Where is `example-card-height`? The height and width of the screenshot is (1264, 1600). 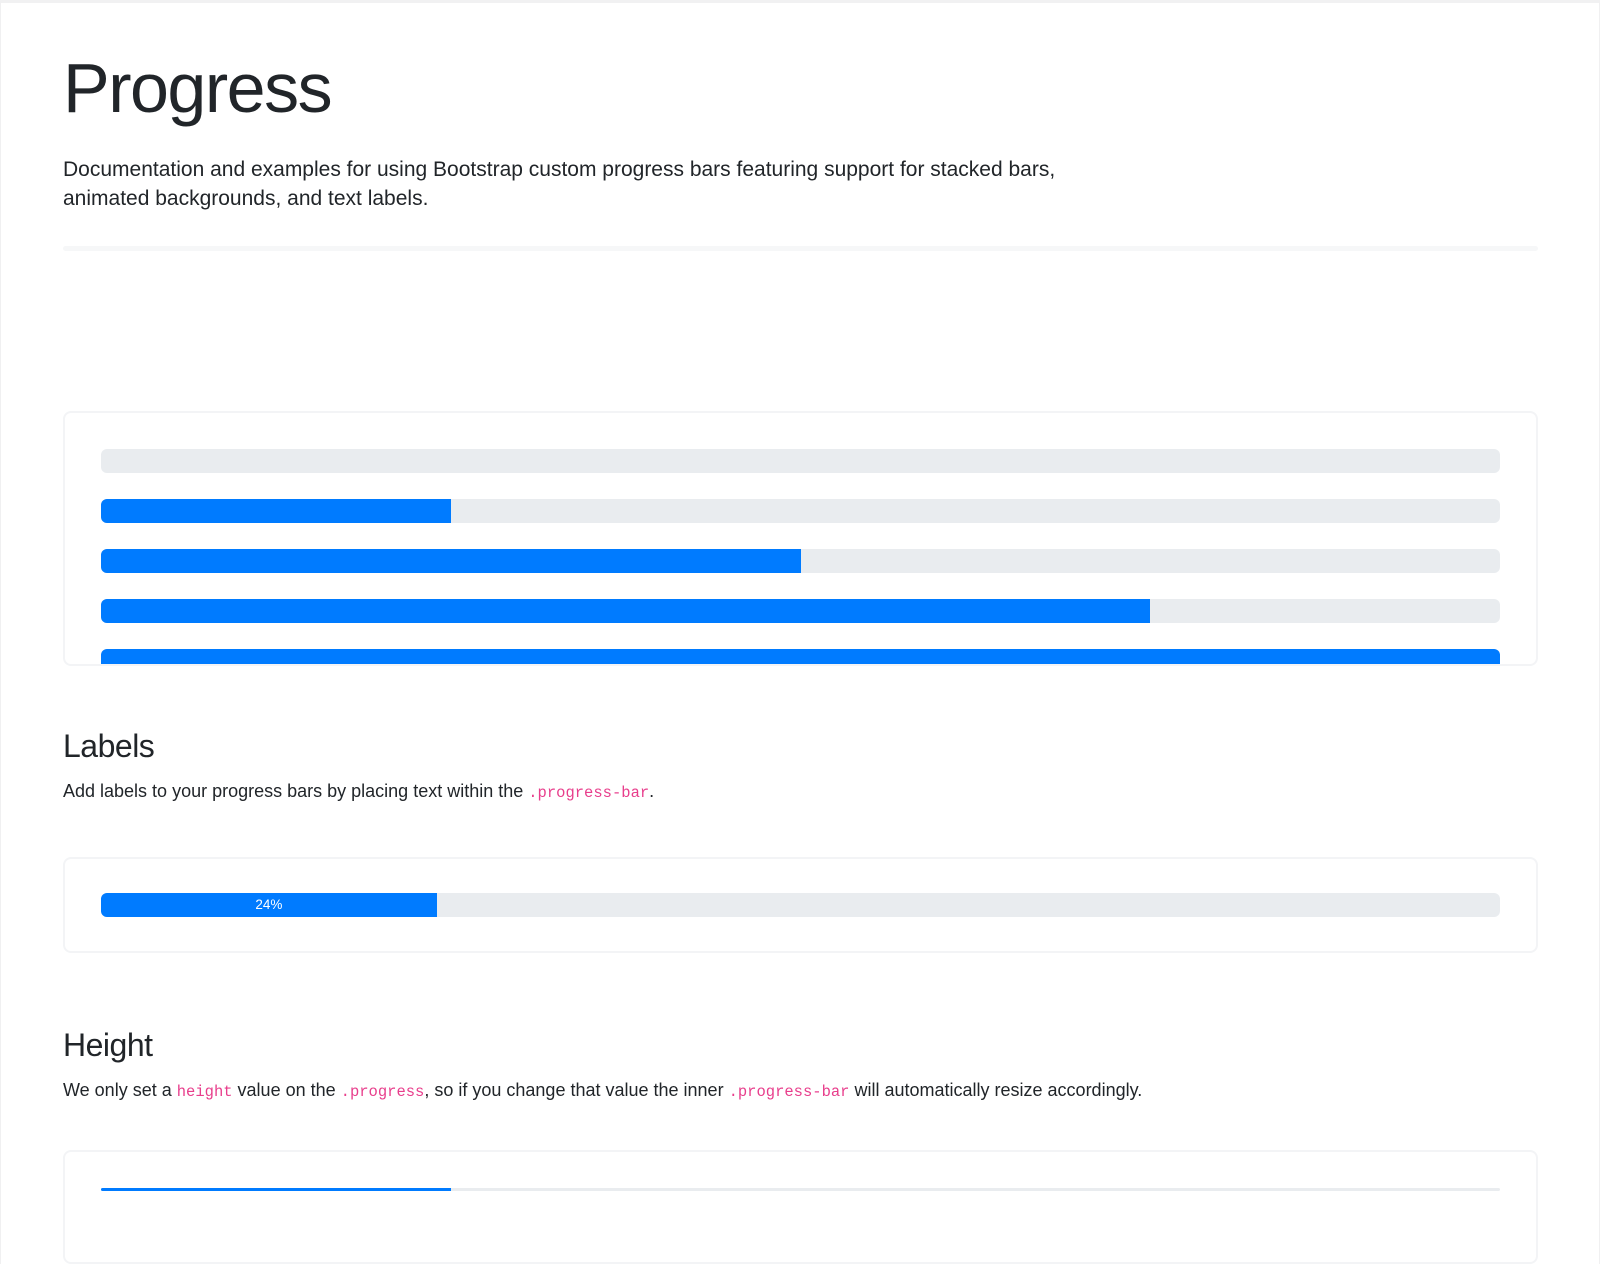 example-card-height is located at coordinates (800, 1206).